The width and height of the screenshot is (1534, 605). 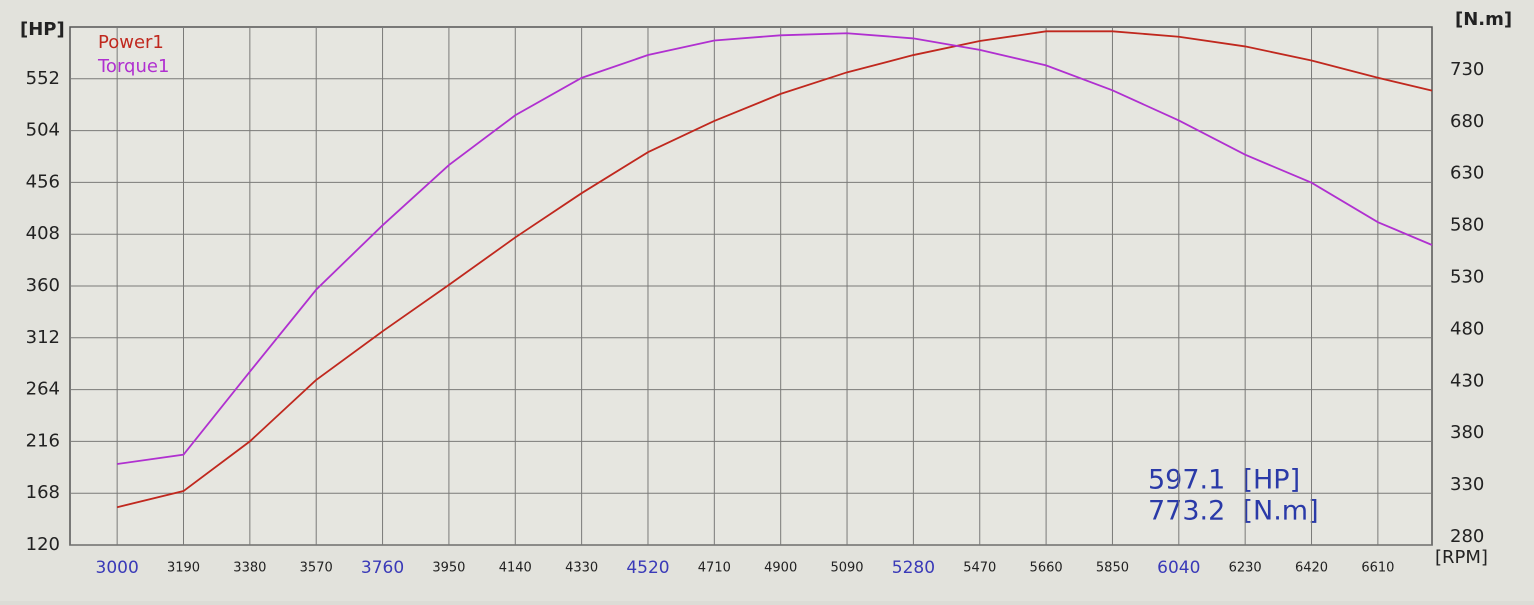 I want to click on x-axis-label: [RPM], so click(x=1461, y=557).